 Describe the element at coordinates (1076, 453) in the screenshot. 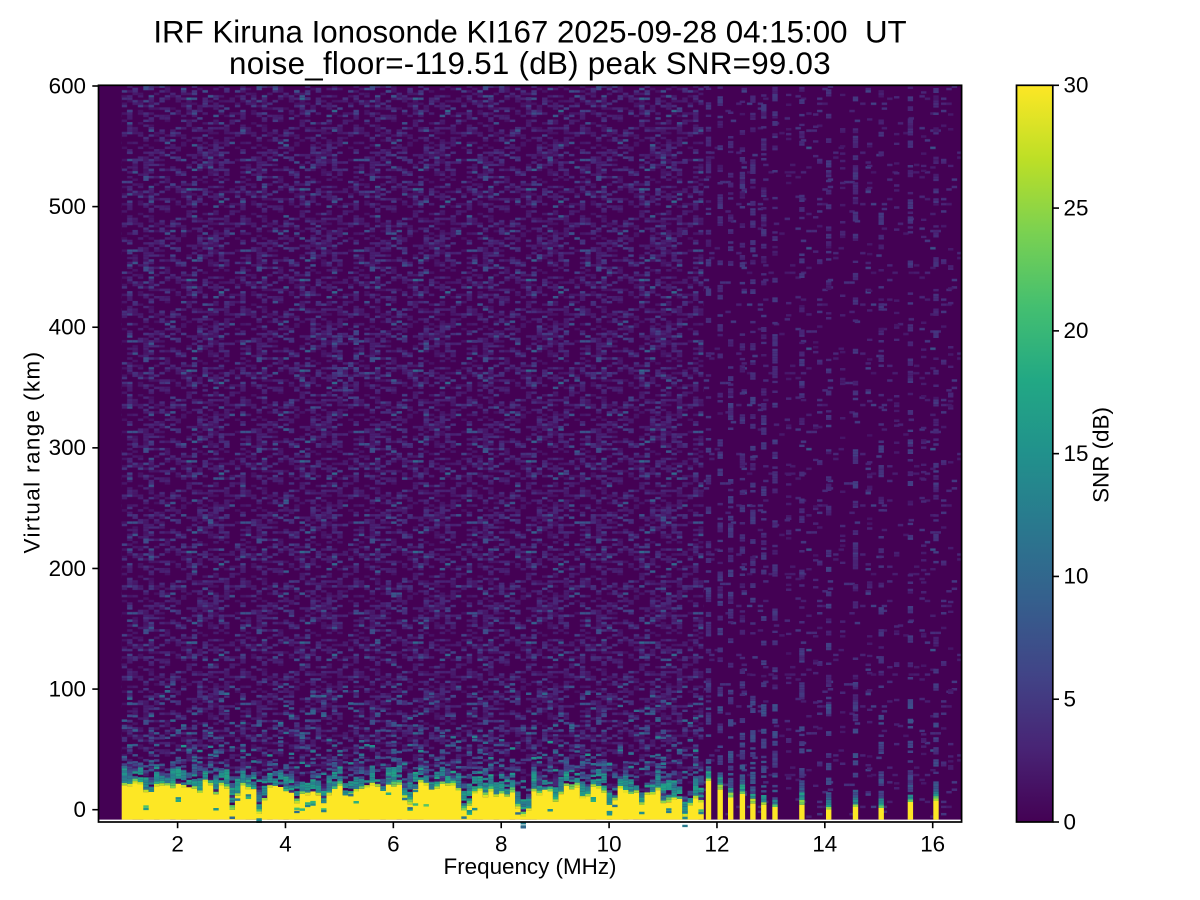

I see `svg-text: 15` at that location.